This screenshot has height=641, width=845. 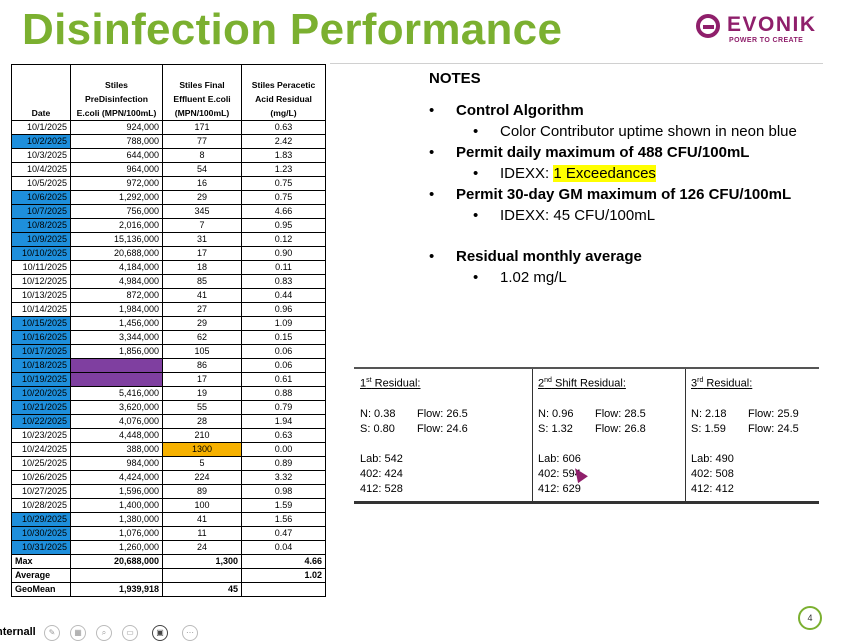 What do you see at coordinates (168, 253) in the screenshot?
I see `table-row: 10/10/2025 20,688,000 17 0.90` at bounding box center [168, 253].